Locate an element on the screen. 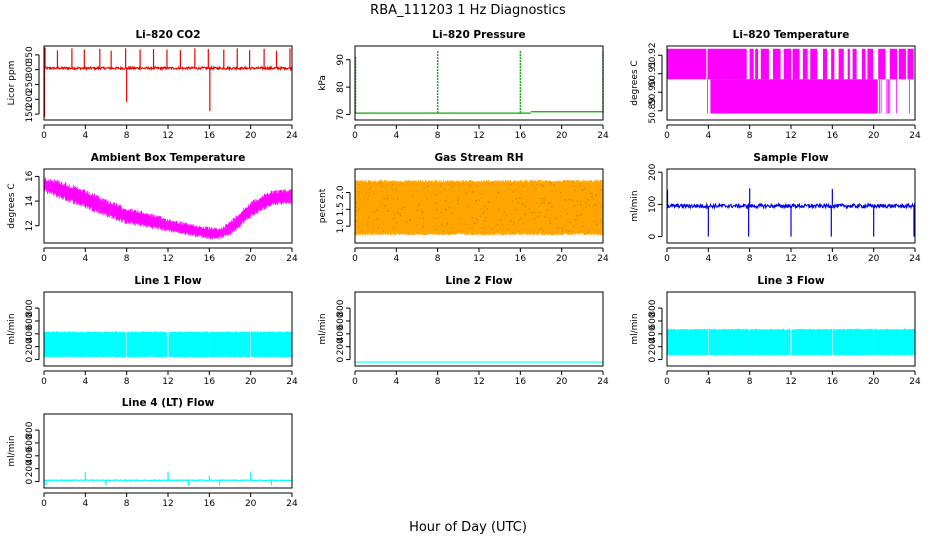 This screenshot has width=936, height=540. y-tick-label: 100 is located at coordinates (653, 204).